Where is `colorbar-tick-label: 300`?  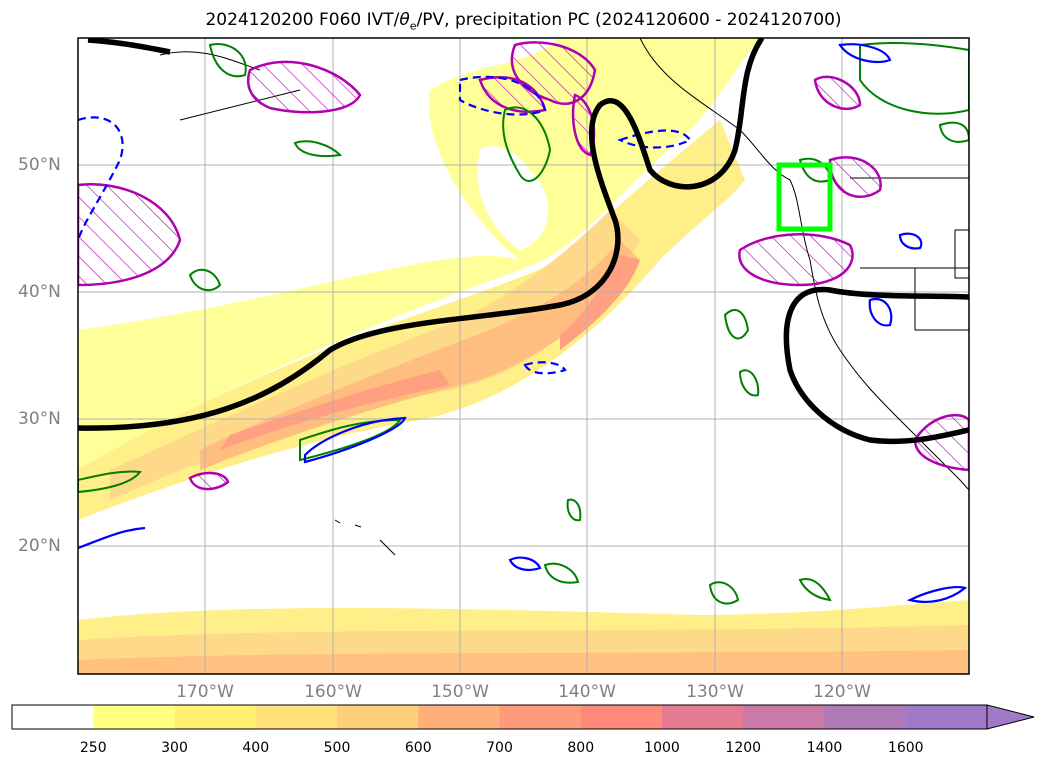
colorbar-tick-label: 300 is located at coordinates (174, 748).